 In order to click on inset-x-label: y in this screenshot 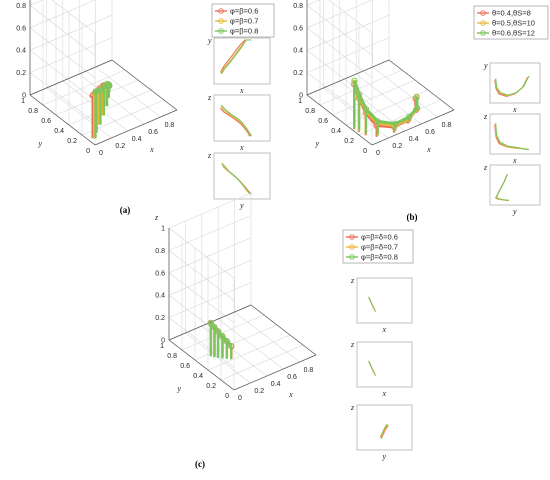, I will do `click(384, 456)`.